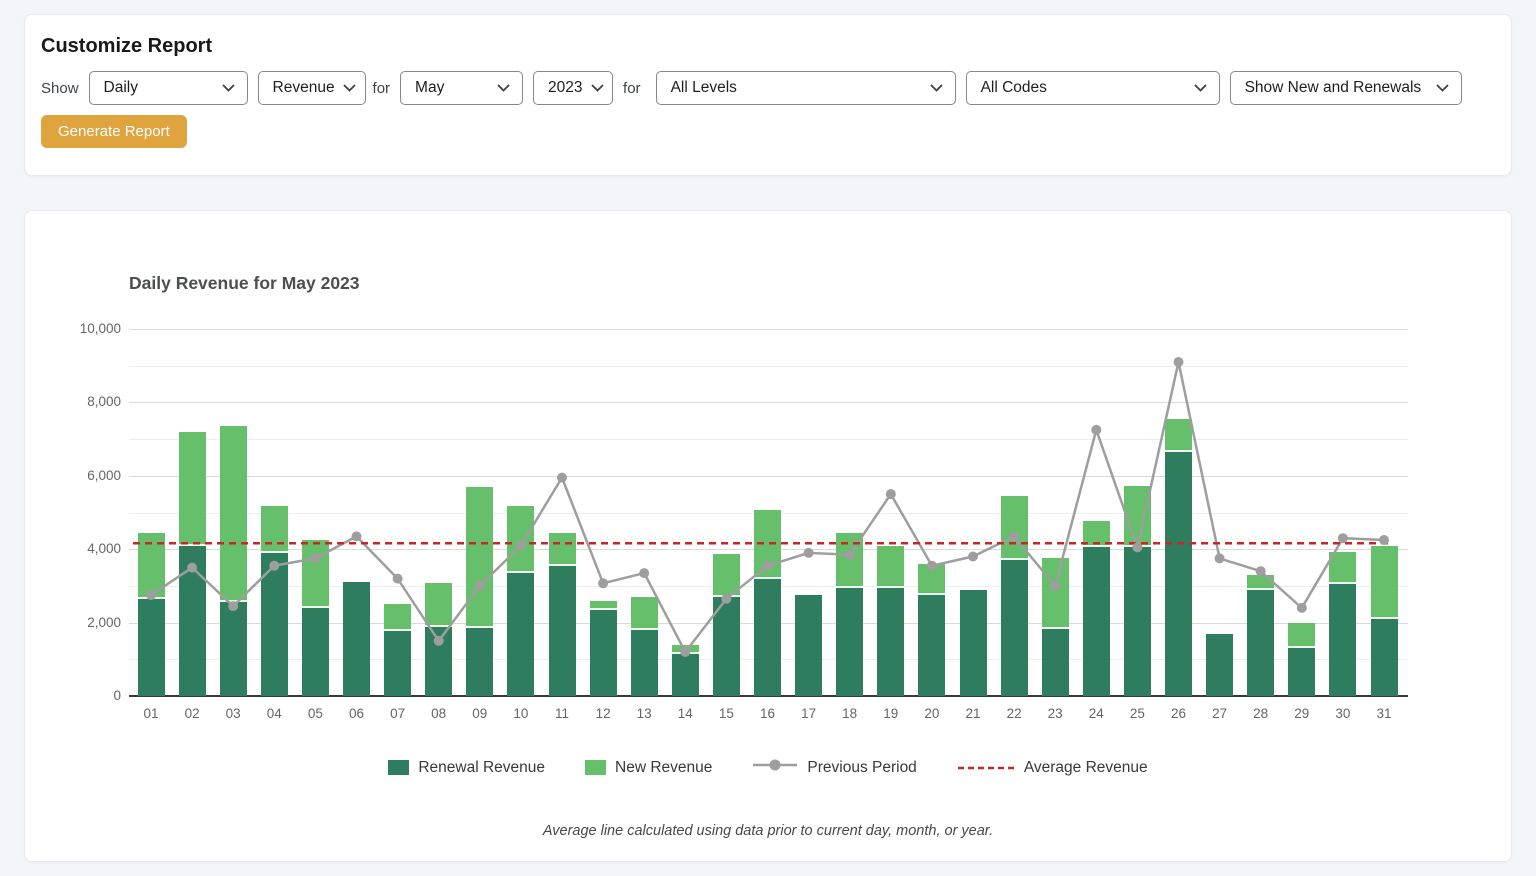 This screenshot has height=876, width=1536. What do you see at coordinates (603, 713) in the screenshot?
I see `x-axis-tick-label: 12` at bounding box center [603, 713].